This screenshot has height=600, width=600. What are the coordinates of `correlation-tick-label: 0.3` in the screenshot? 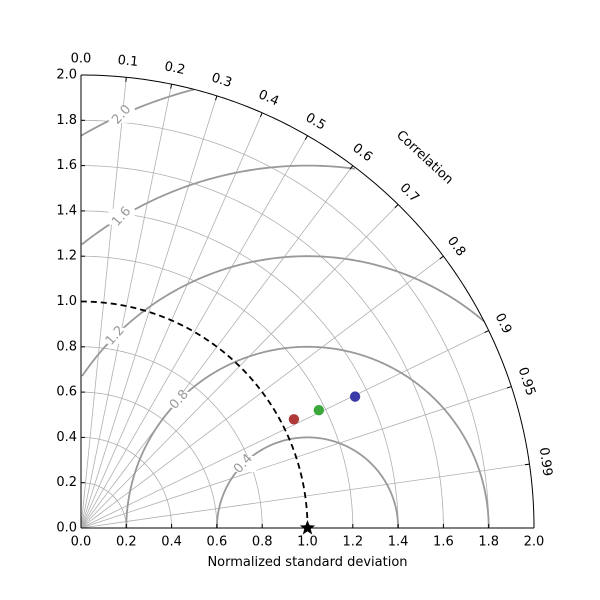 It's located at (222, 80).